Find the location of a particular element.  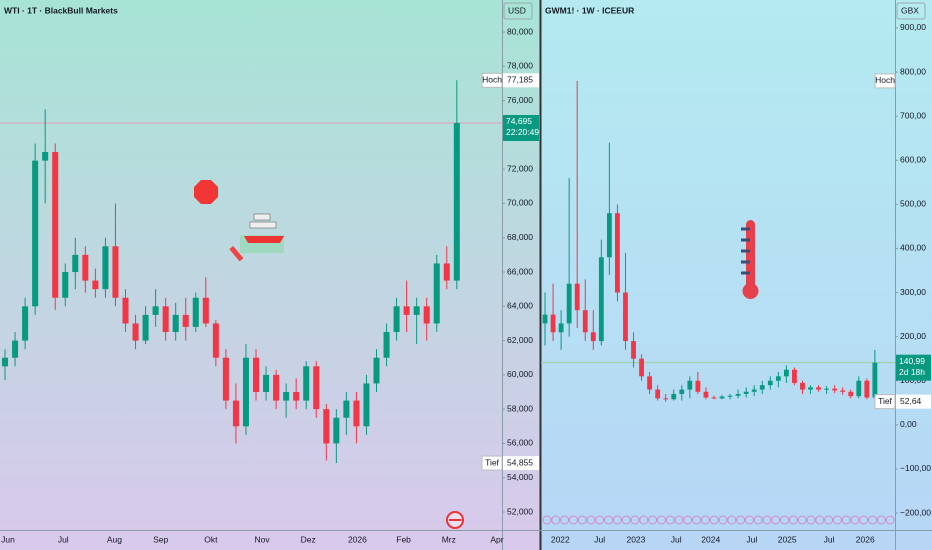

x-tick-label: 2025 is located at coordinates (787, 539).